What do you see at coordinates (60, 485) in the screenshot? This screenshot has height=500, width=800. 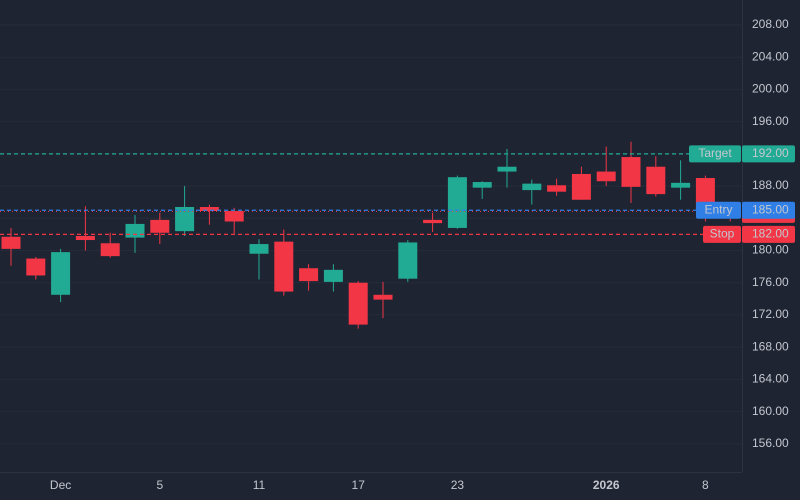 I see `x-tick-label: Dec` at bounding box center [60, 485].